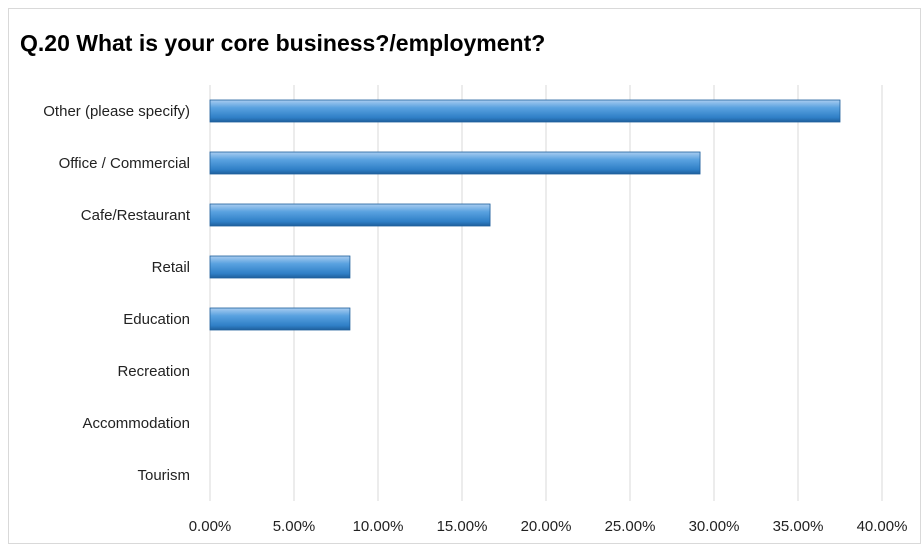  I want to click on x-tick-label: 30.00%, so click(714, 526).